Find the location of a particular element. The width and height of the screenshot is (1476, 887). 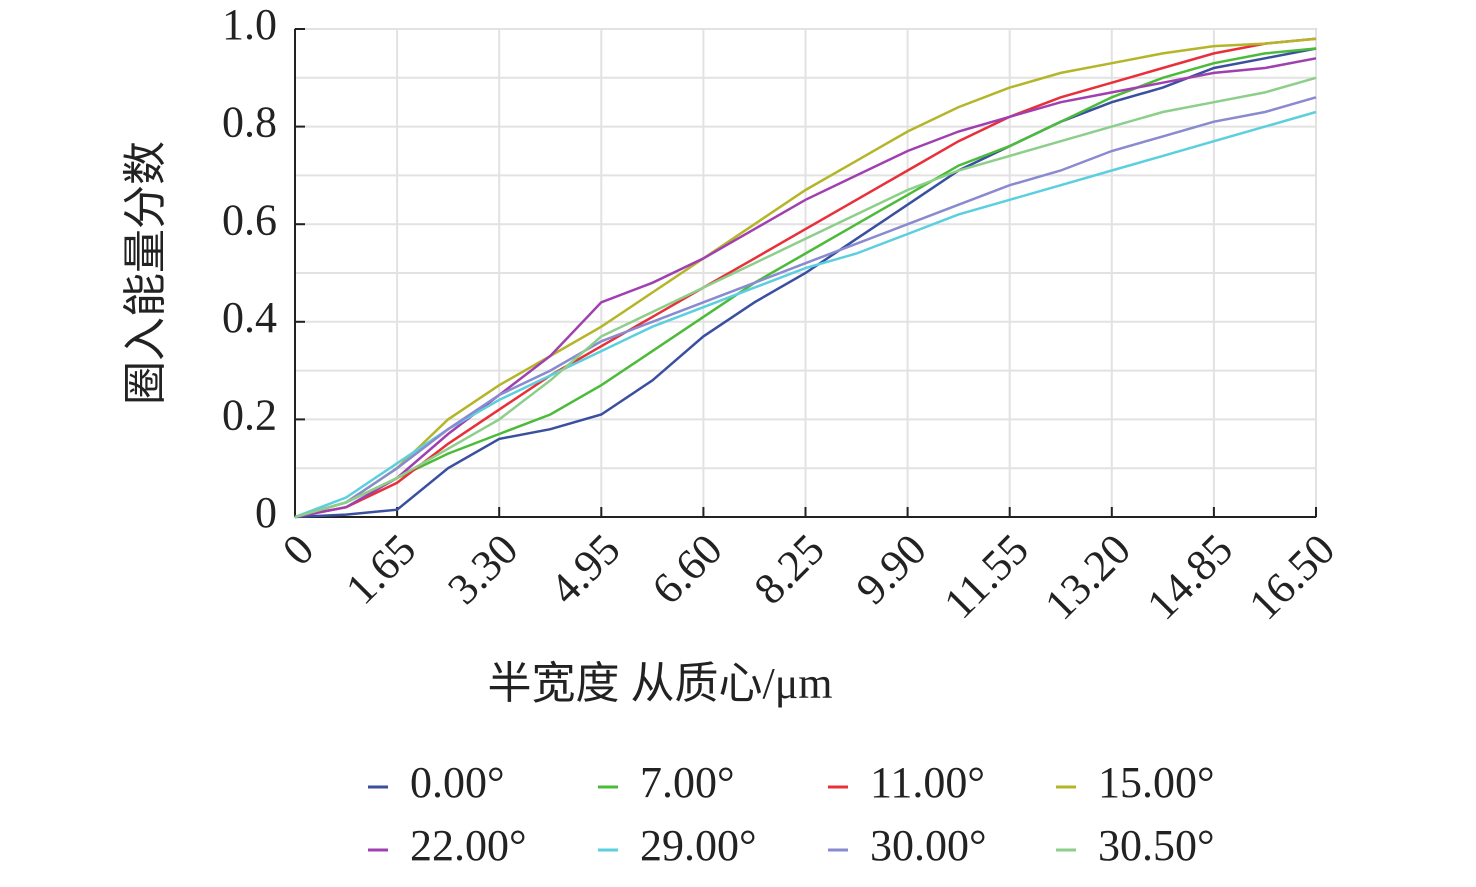

y-axis-label: 圈入能量分数 is located at coordinates (145, 273).